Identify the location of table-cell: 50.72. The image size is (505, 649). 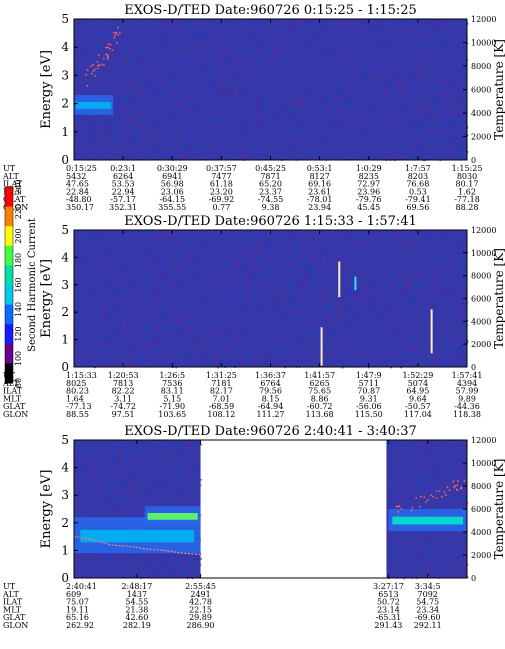
(388, 602).